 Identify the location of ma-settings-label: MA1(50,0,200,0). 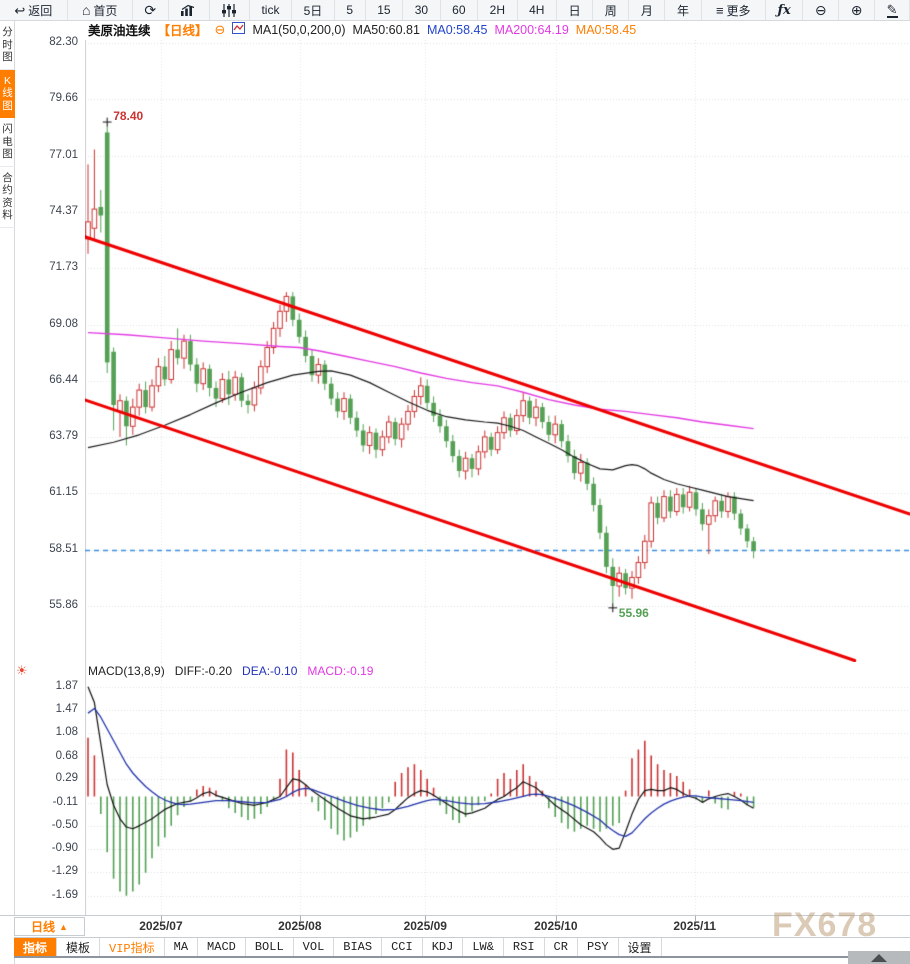
(299, 29).